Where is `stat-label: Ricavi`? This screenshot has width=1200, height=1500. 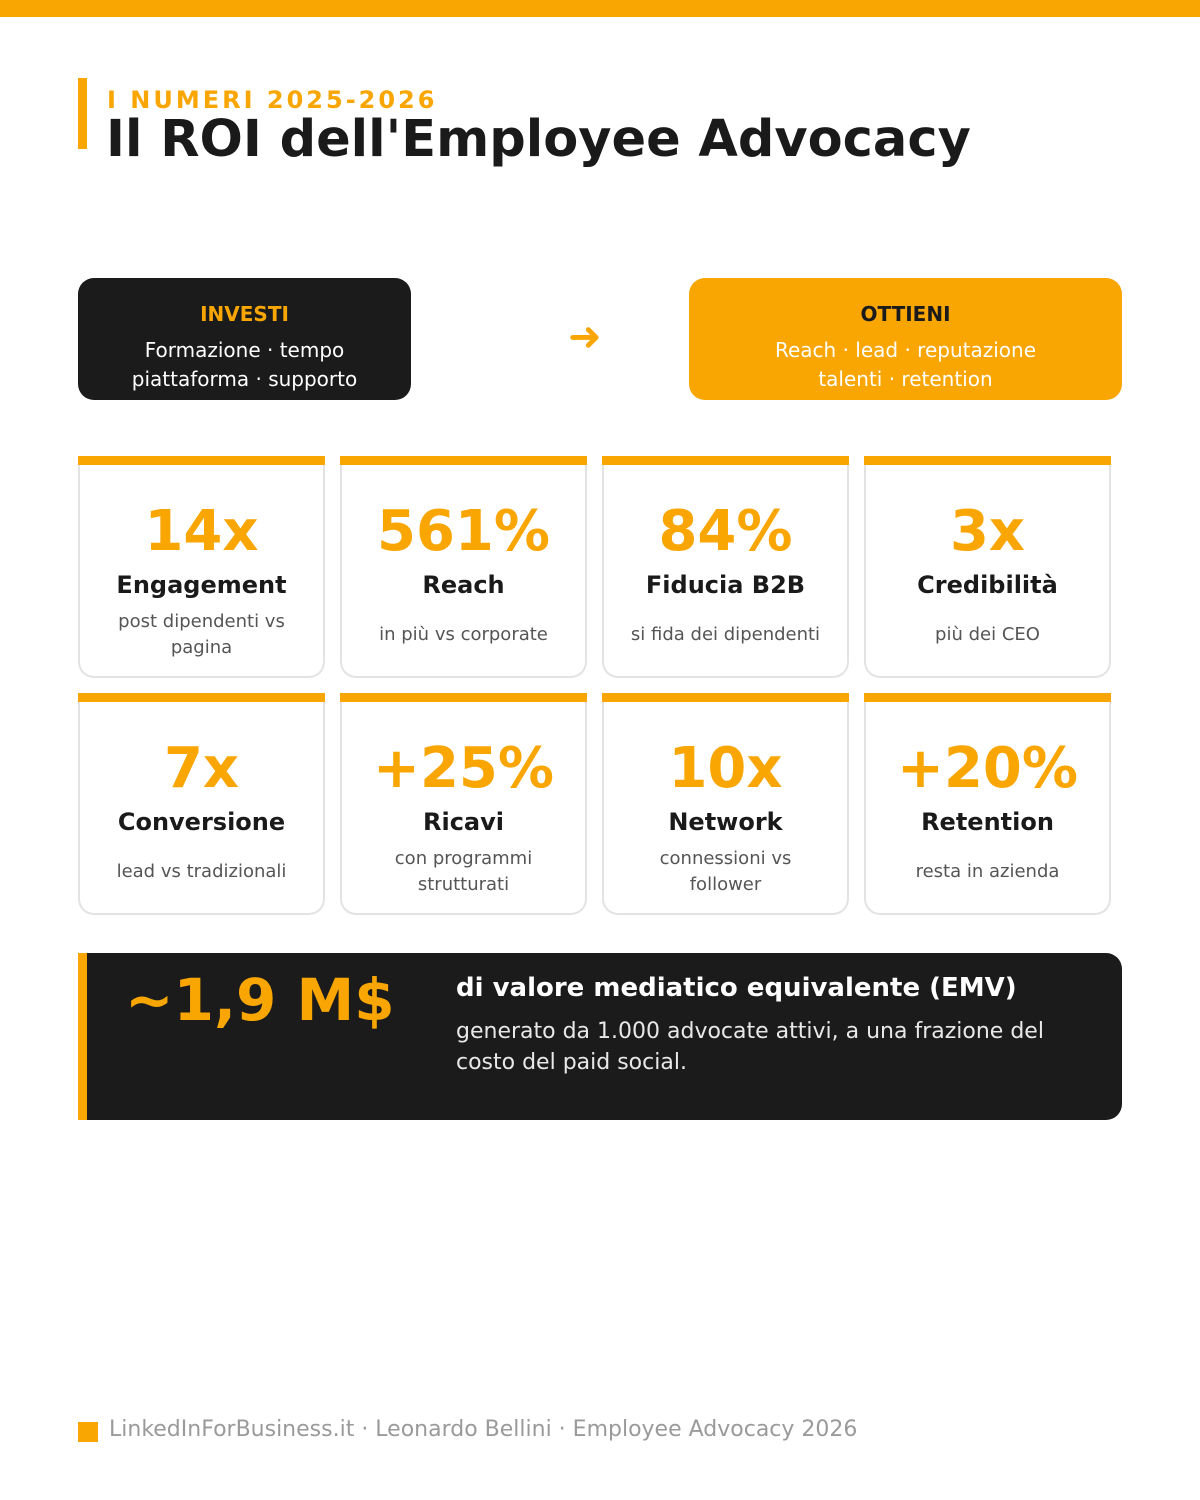
stat-label: Ricavi is located at coordinates (463, 822).